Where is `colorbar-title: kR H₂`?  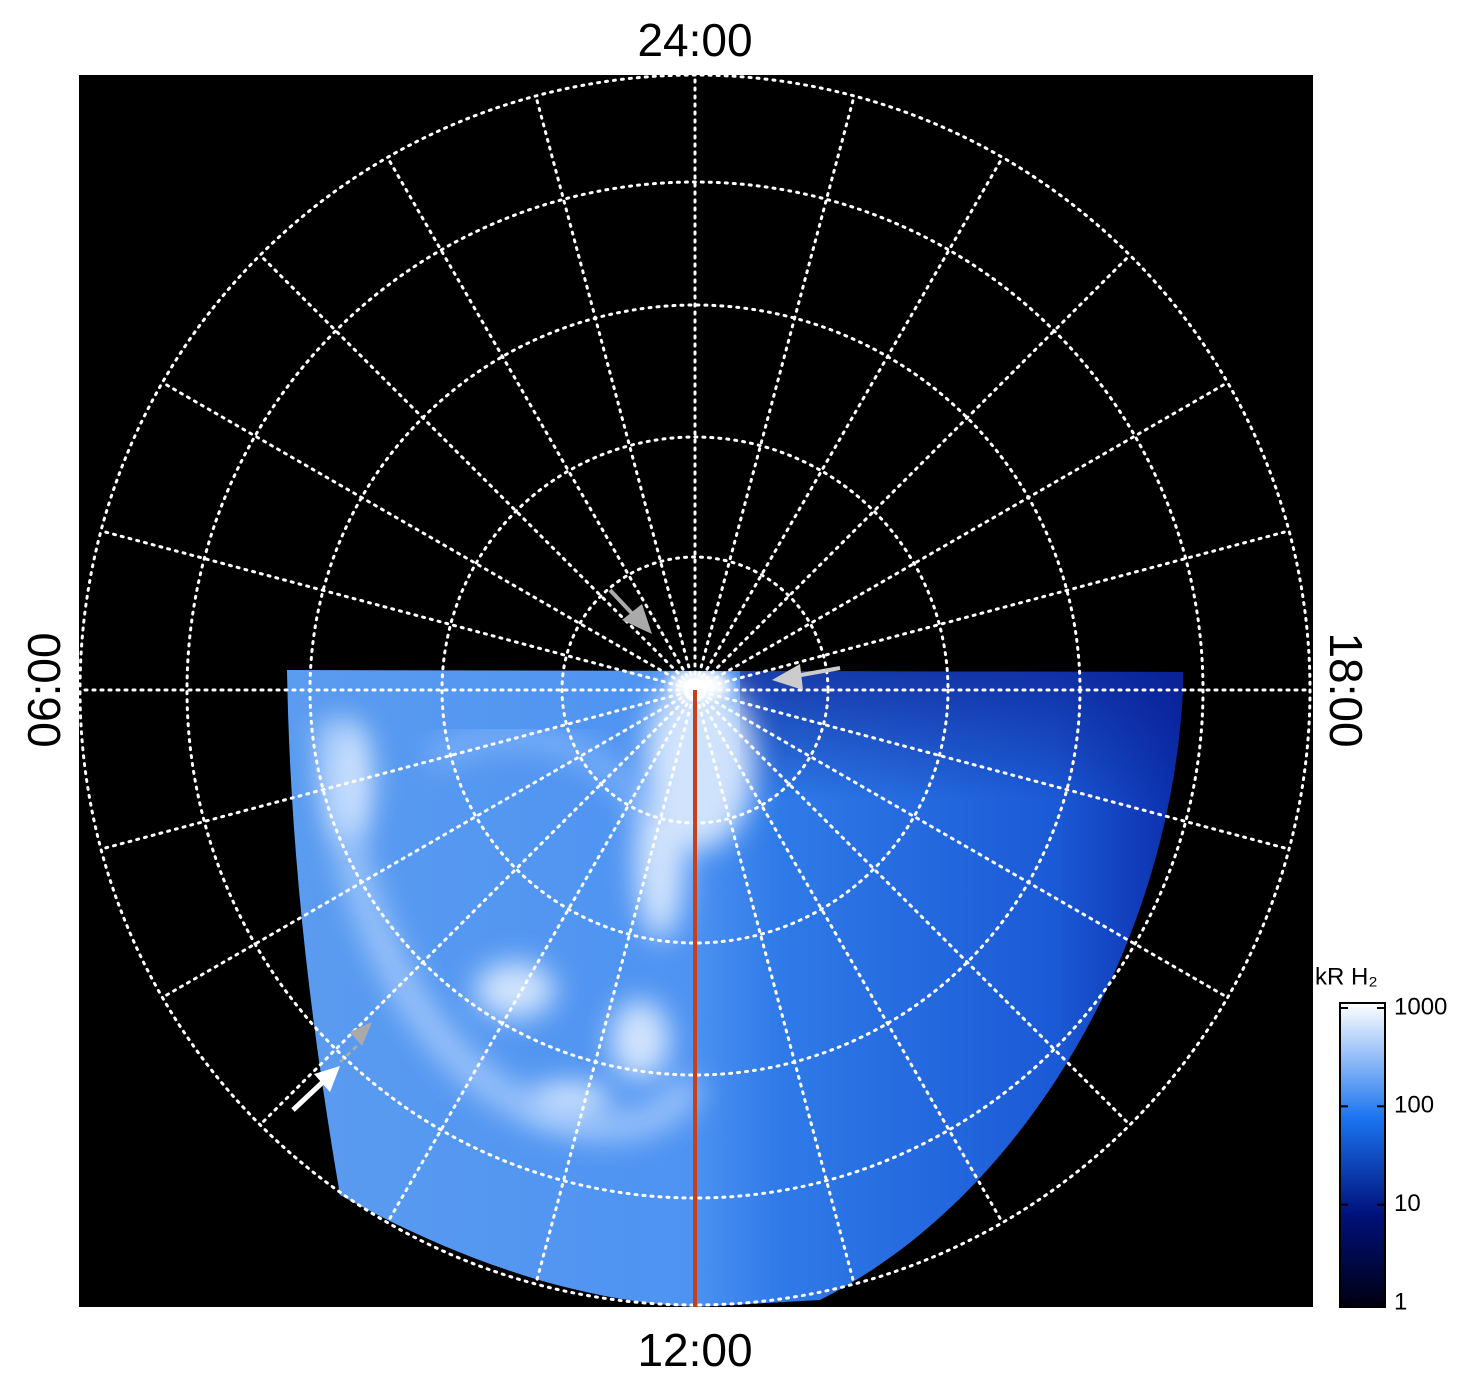 colorbar-title: kR H₂ is located at coordinates (1346, 976).